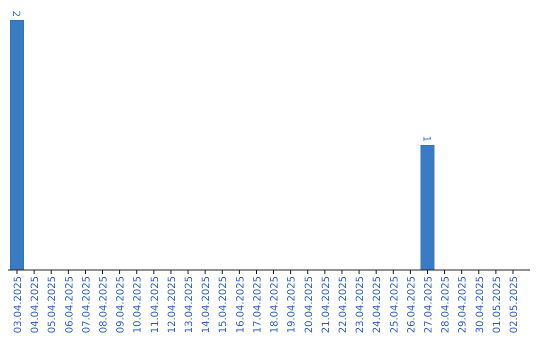 Image resolution: width=540 pixels, height=340 pixels. I want to click on x-tick-label: 26.04.2025, so click(412, 305).